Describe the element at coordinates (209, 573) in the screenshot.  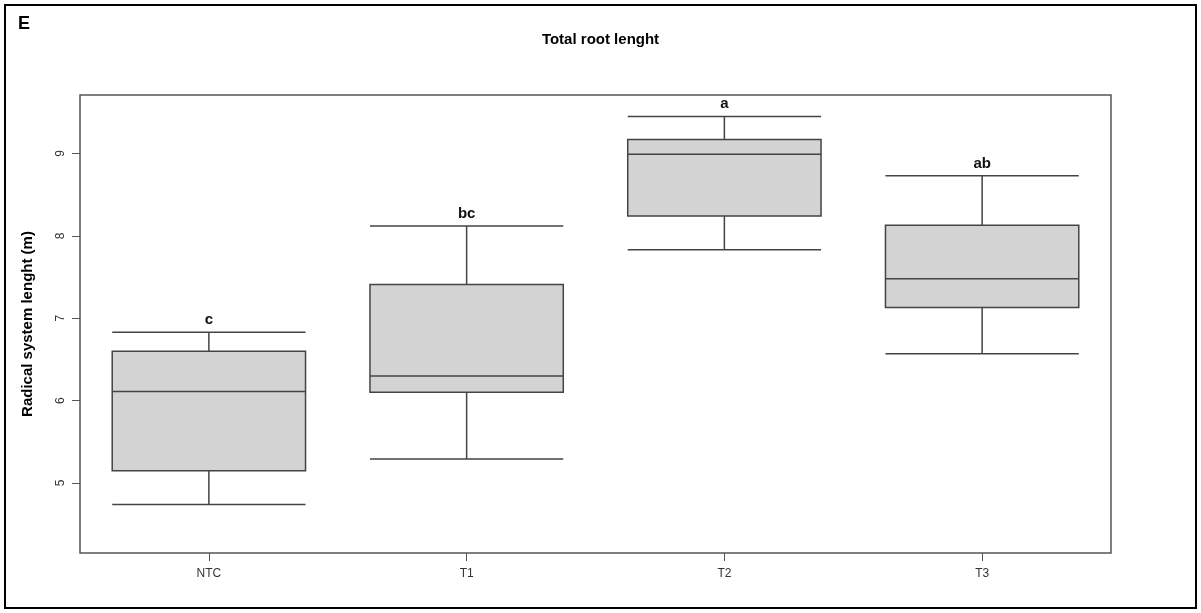
I see `x-tick-label: NTC` at that location.